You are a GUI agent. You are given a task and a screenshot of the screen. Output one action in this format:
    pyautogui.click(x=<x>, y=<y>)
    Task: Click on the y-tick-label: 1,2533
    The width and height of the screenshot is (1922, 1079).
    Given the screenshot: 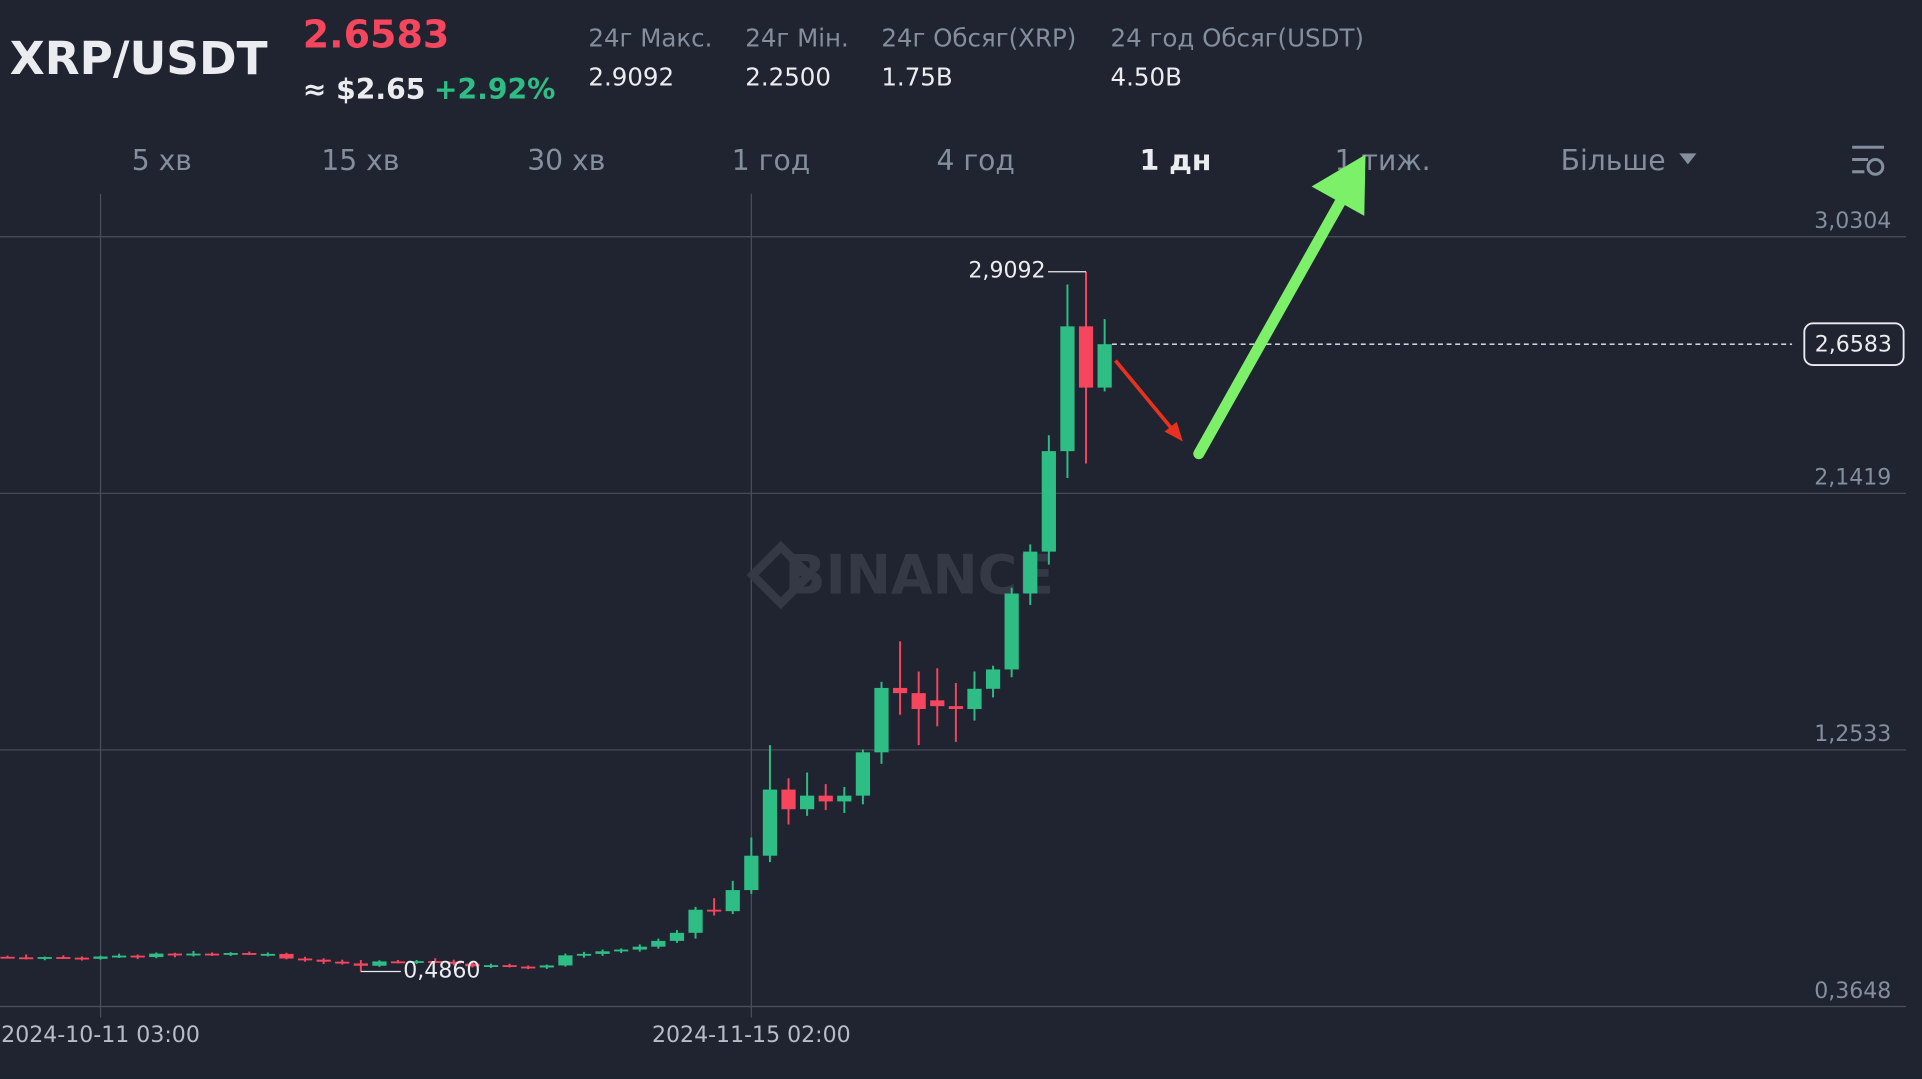 What is the action you would take?
    pyautogui.click(x=1852, y=734)
    